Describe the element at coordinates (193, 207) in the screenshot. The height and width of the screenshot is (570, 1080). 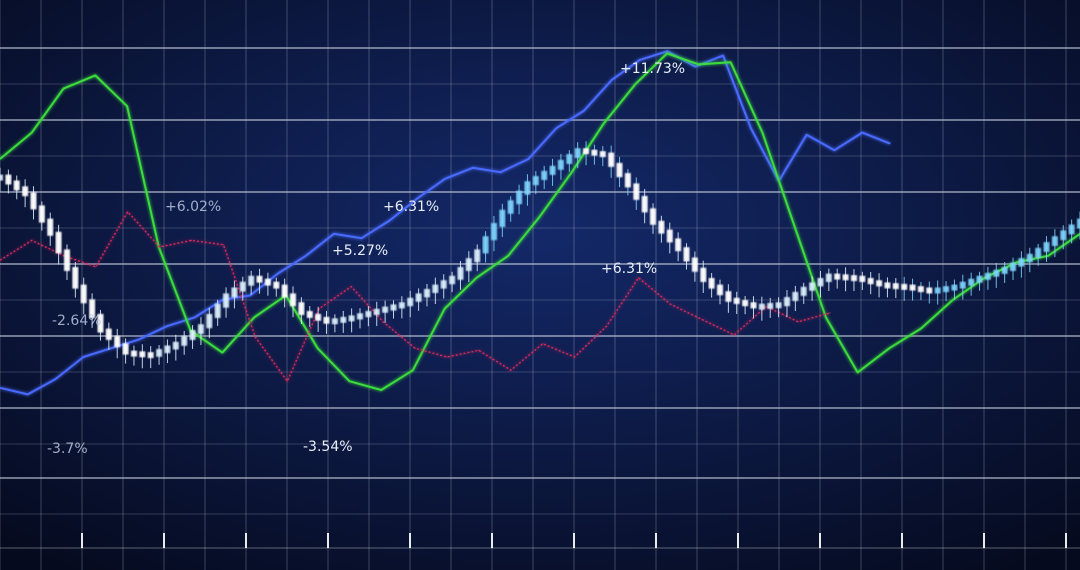
I see `annotation-plus-6-02: +6.02%` at that location.